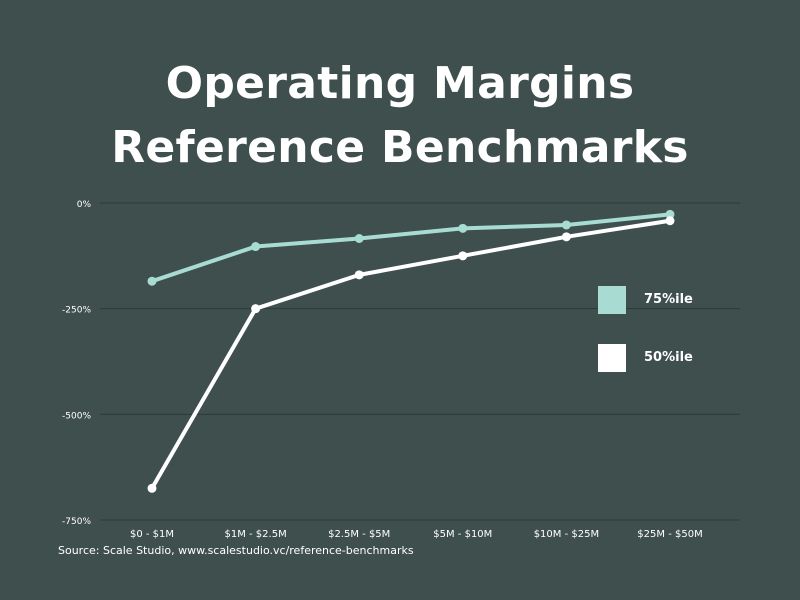  What do you see at coordinates (255, 534) in the screenshot?
I see `x-tick-label: $1M - $2.5M` at bounding box center [255, 534].